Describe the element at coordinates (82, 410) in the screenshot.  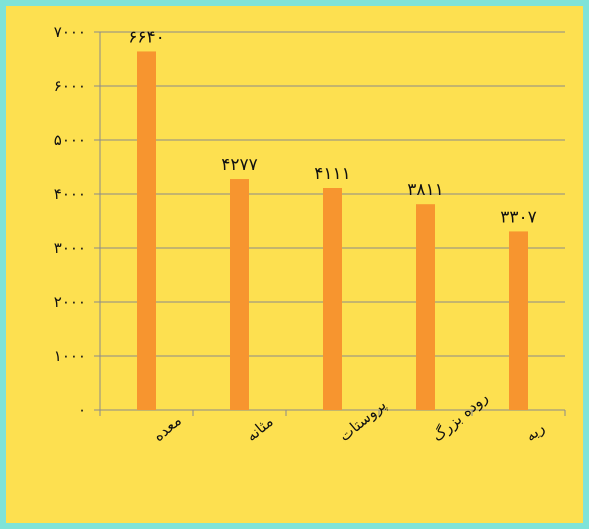
I see `y-tick-label: ۰` at that location.